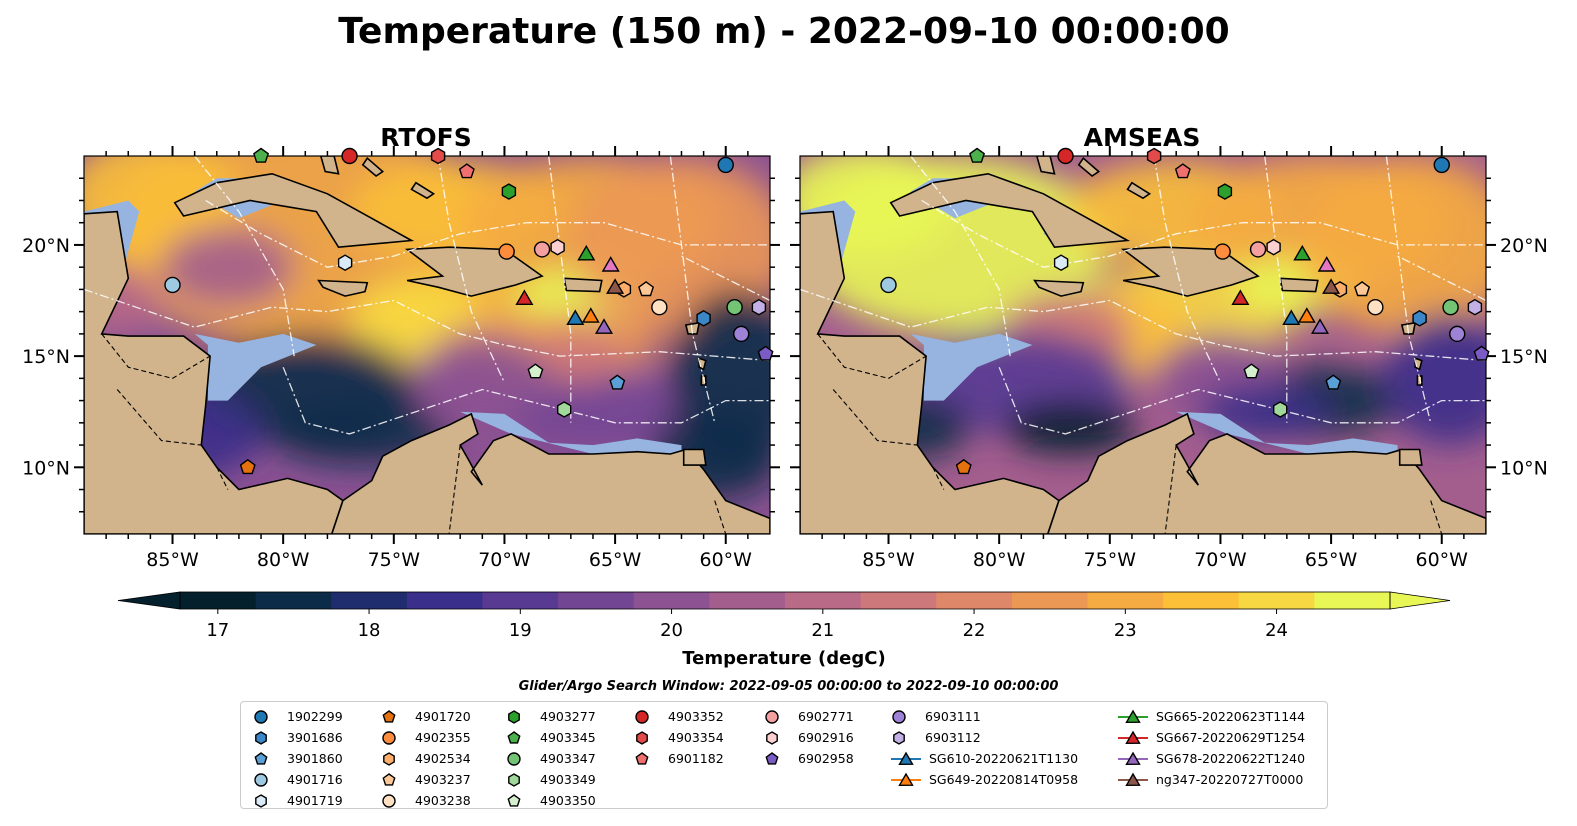 This screenshot has height=826, width=1577. Describe the element at coordinates (315, 800) in the screenshot. I see `legend-label: 4901719` at that location.